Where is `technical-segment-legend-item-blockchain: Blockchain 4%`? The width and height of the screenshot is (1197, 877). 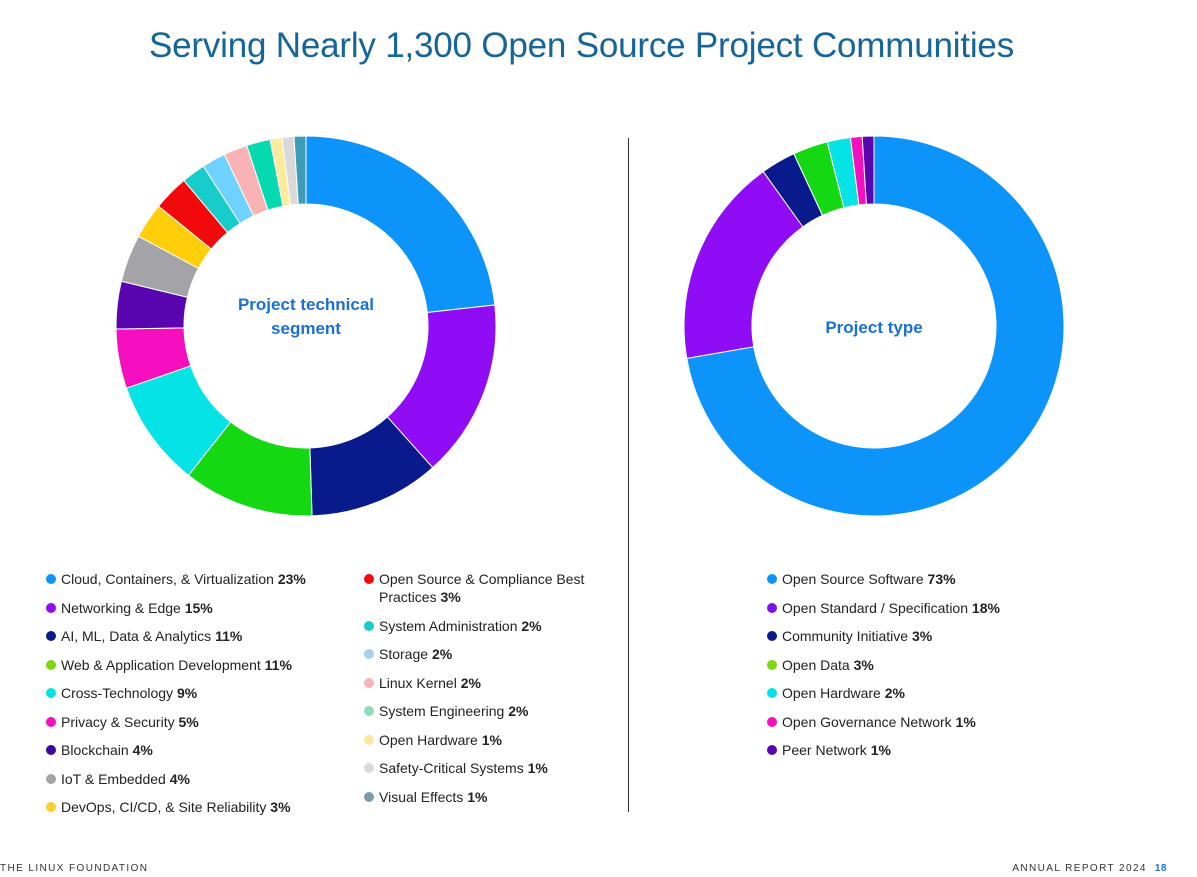
technical-segment-legend-item-blockchain: Blockchain 4% is located at coordinates (201, 750).